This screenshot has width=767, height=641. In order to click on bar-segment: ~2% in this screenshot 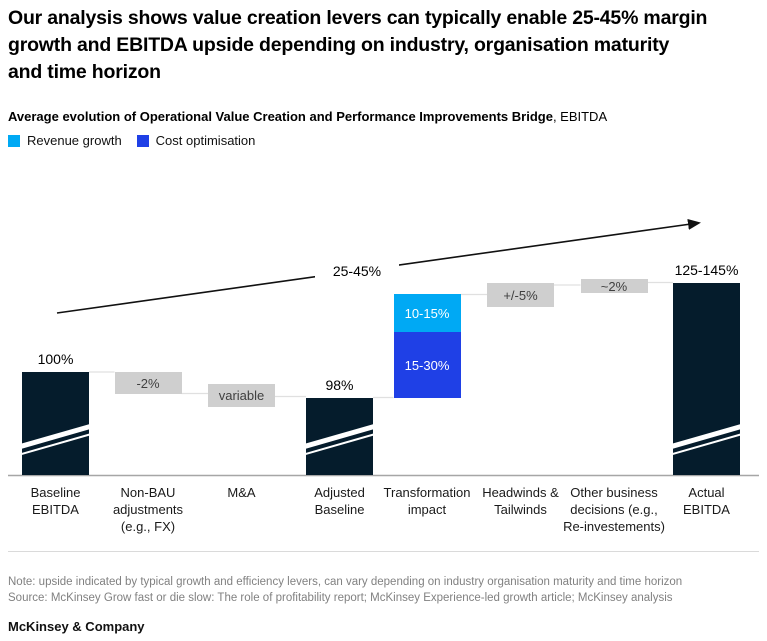, I will do `click(614, 286)`.